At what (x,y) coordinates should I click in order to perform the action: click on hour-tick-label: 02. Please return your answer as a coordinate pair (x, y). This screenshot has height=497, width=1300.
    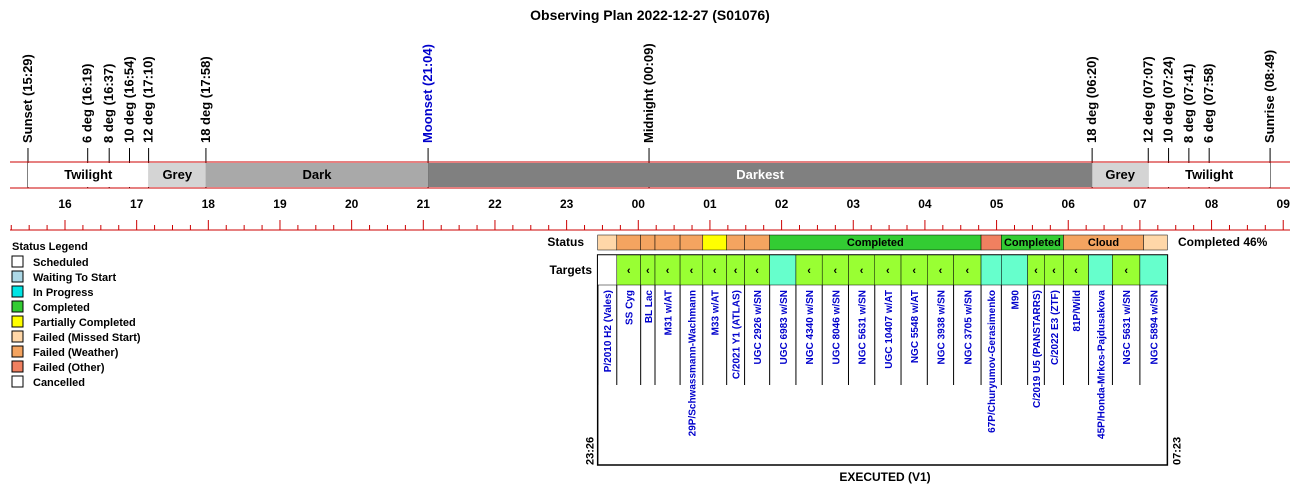
    Looking at the image, I should click on (782, 204).